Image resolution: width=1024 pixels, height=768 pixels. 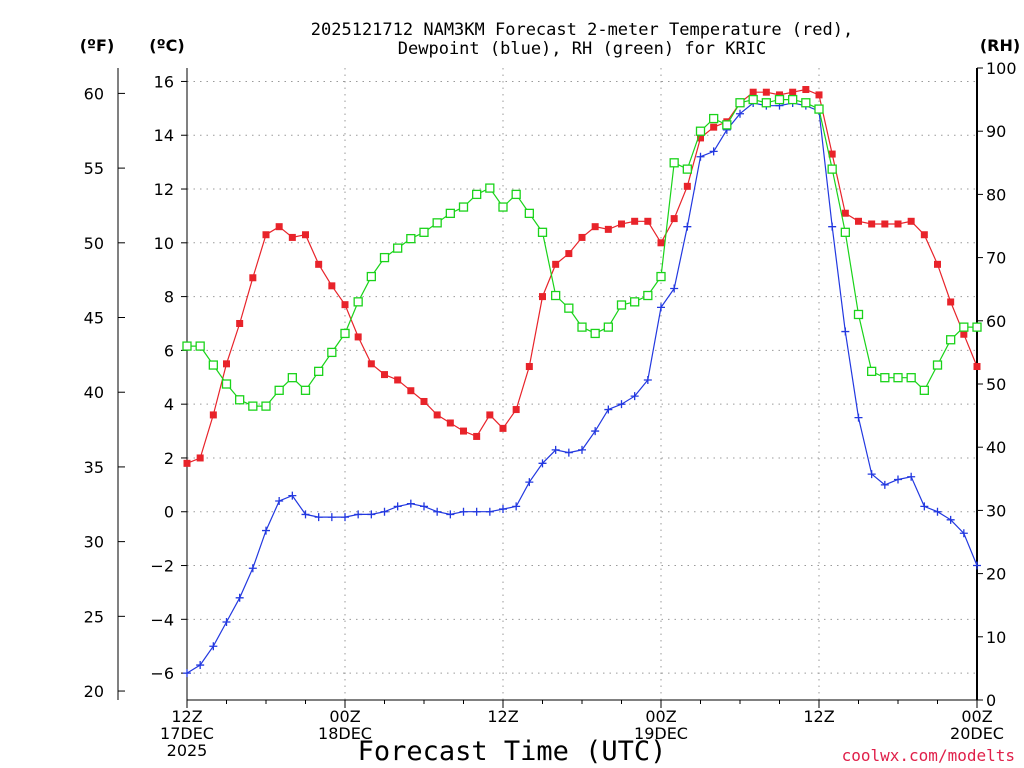 What do you see at coordinates (186, 716) in the screenshot?
I see `x-tick-label: 12Z` at bounding box center [186, 716].